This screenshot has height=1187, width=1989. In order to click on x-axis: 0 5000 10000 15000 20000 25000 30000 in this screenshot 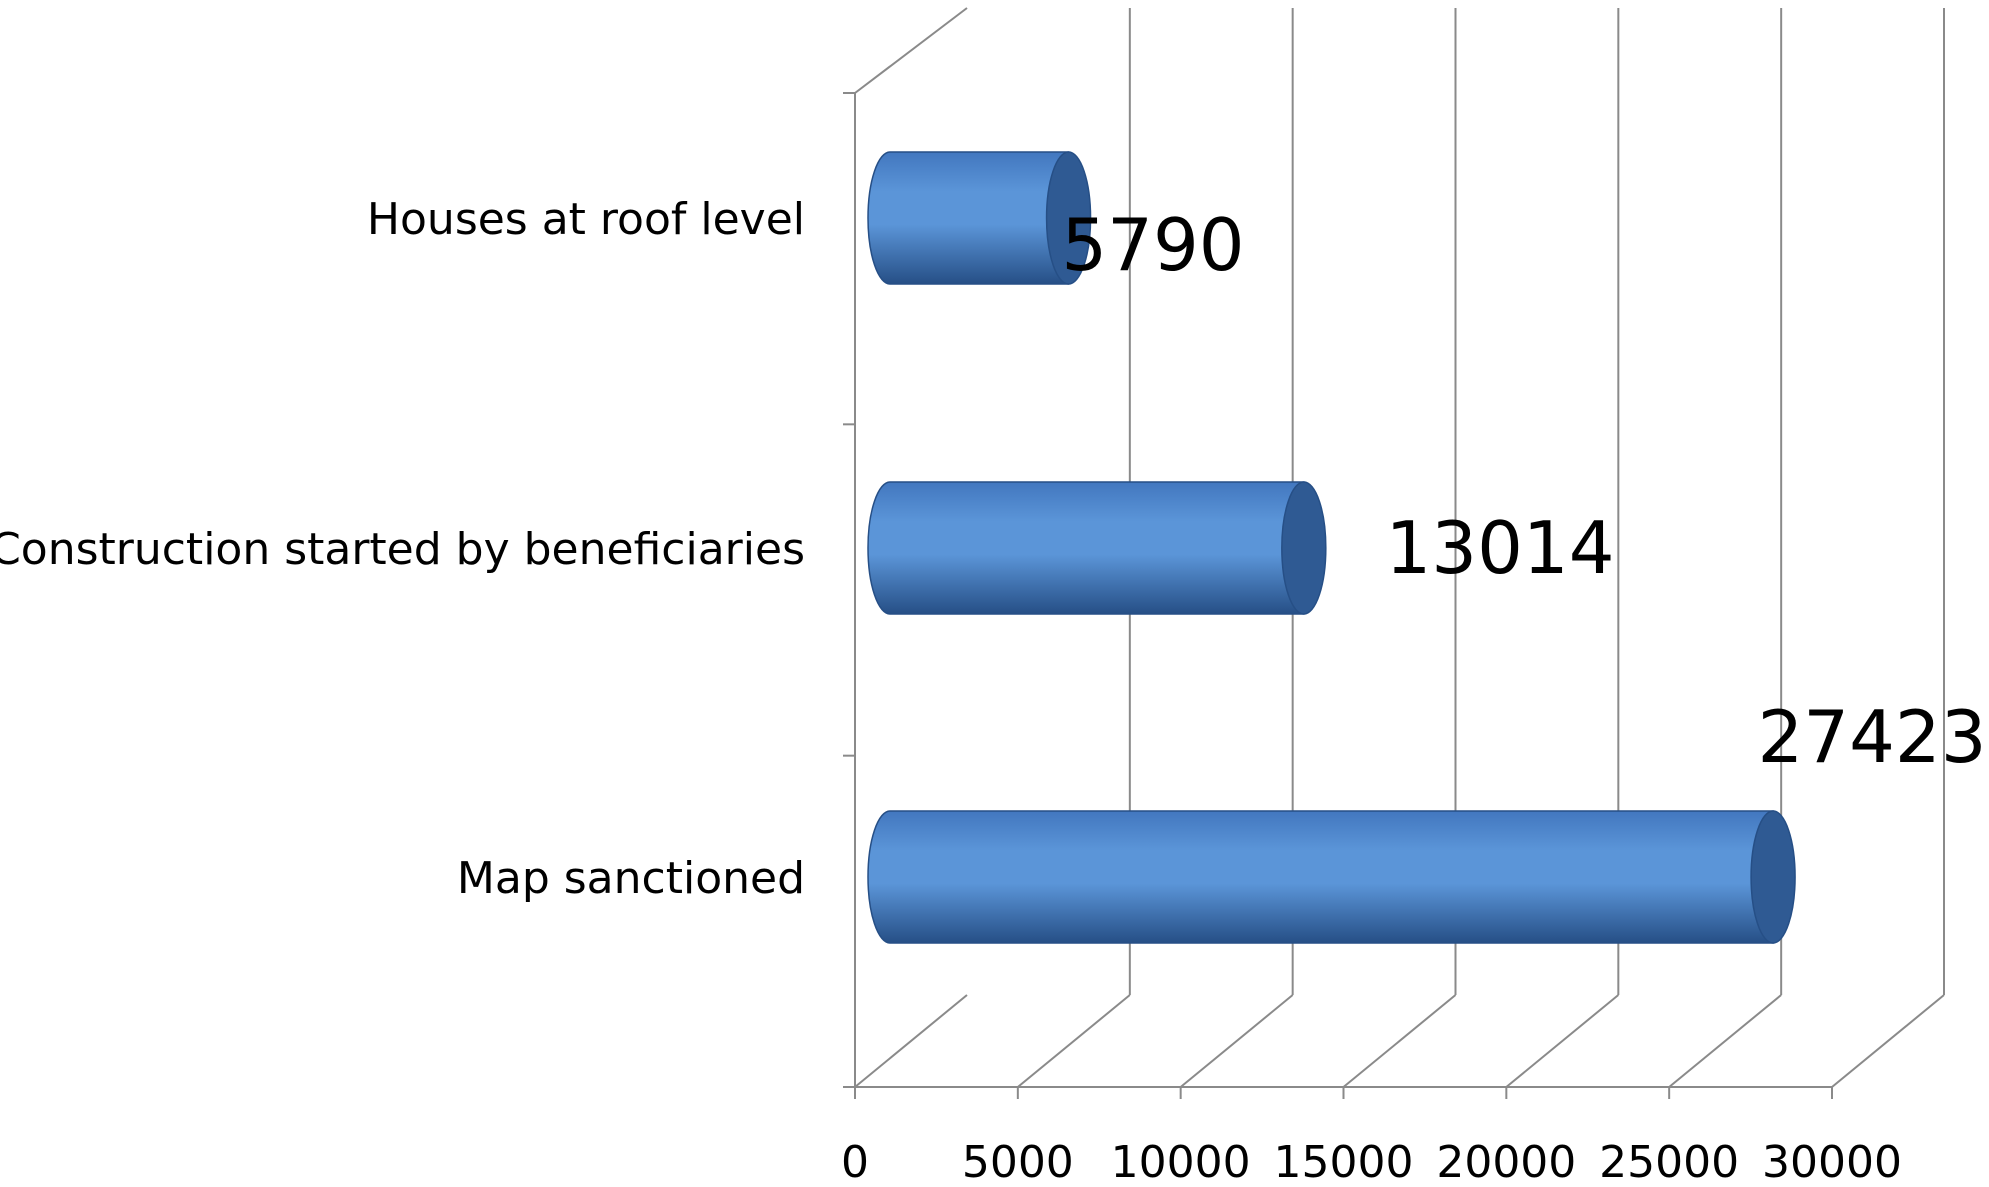, I will do `click(1371, 1162)`.